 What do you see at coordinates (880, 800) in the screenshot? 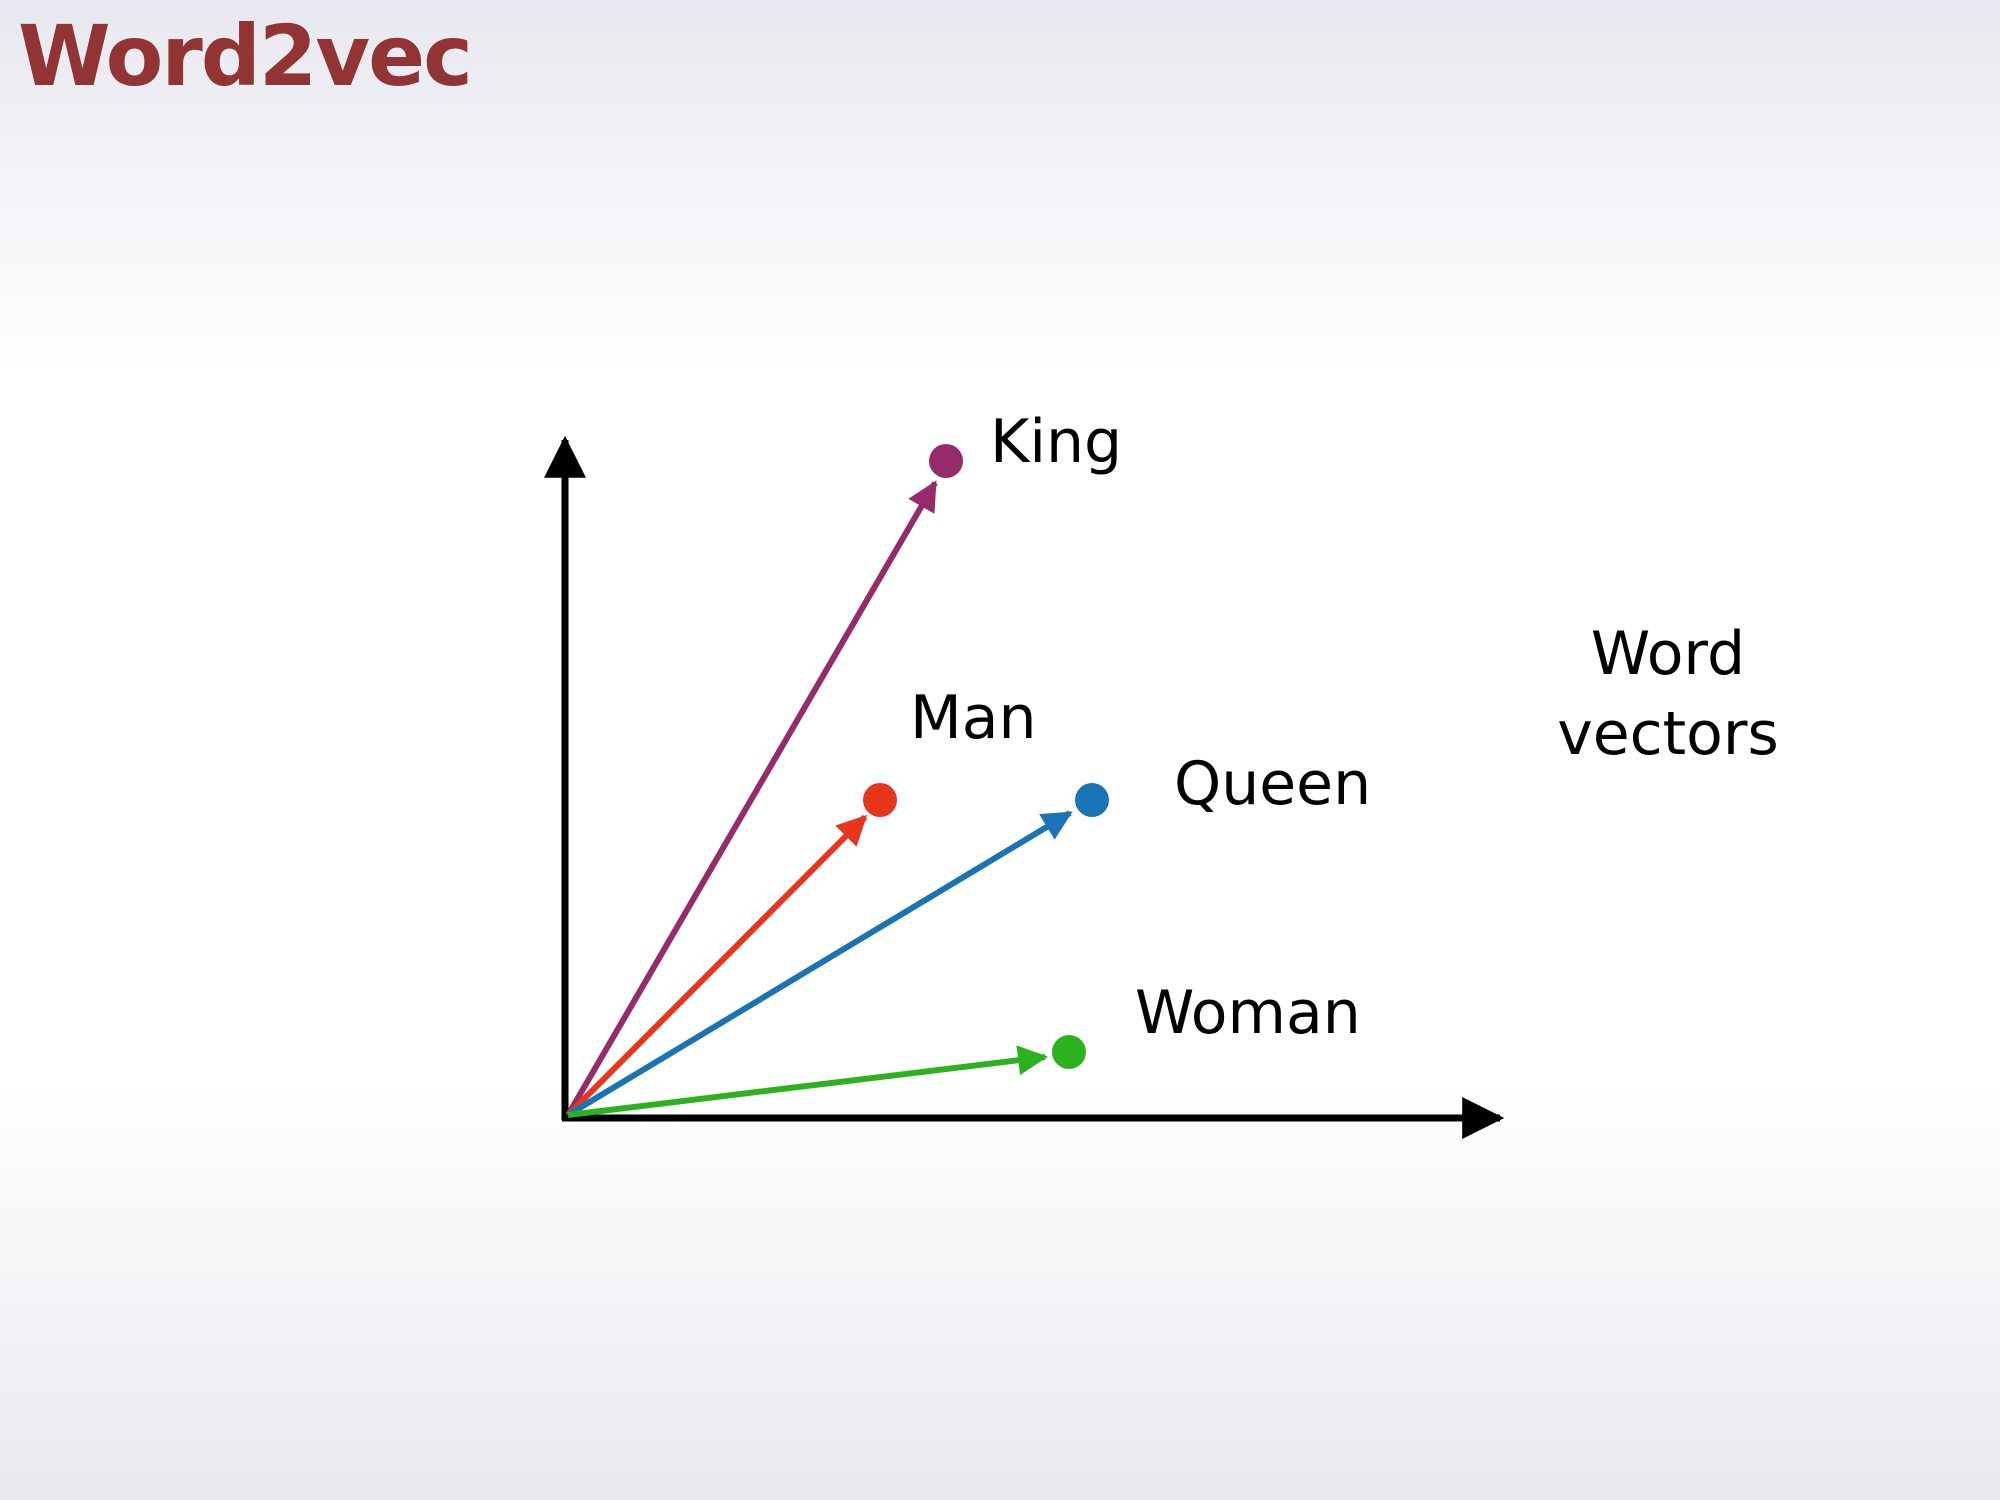
I see `man-point` at bounding box center [880, 800].